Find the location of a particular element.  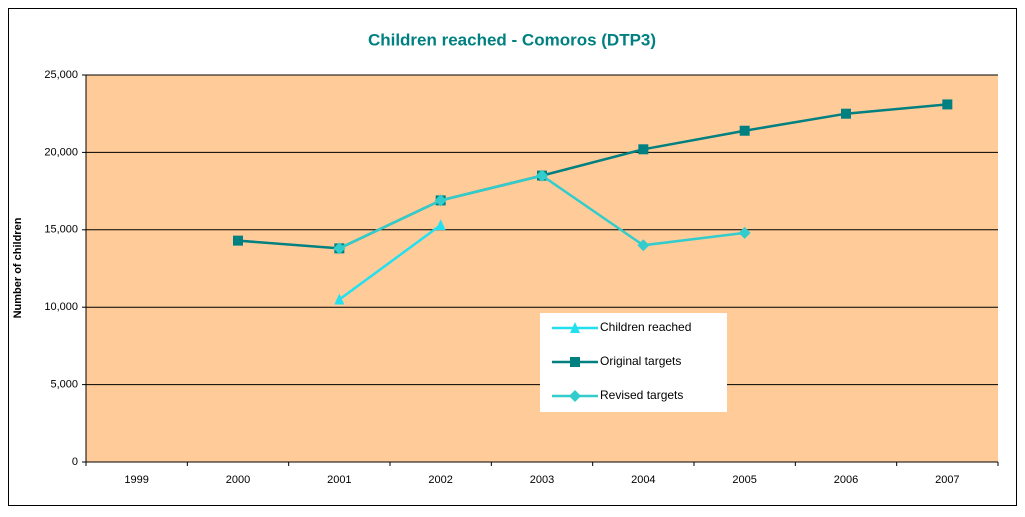

x-tick-label: 2003 is located at coordinates (542, 480).